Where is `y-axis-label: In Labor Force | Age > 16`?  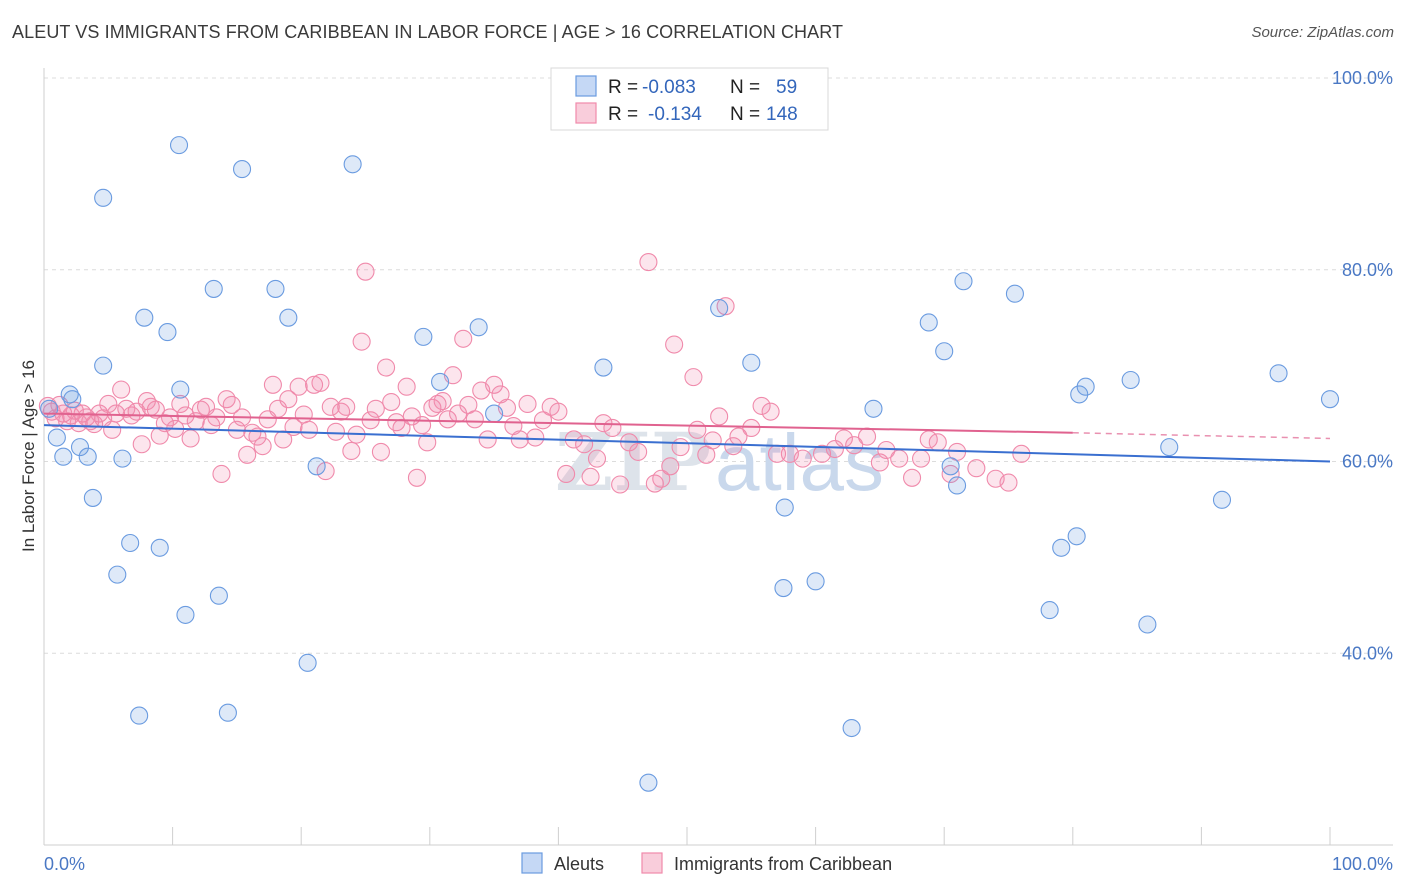
y-axis-label: In Labor Force | Age > 16 is located at coordinates (28, 456).